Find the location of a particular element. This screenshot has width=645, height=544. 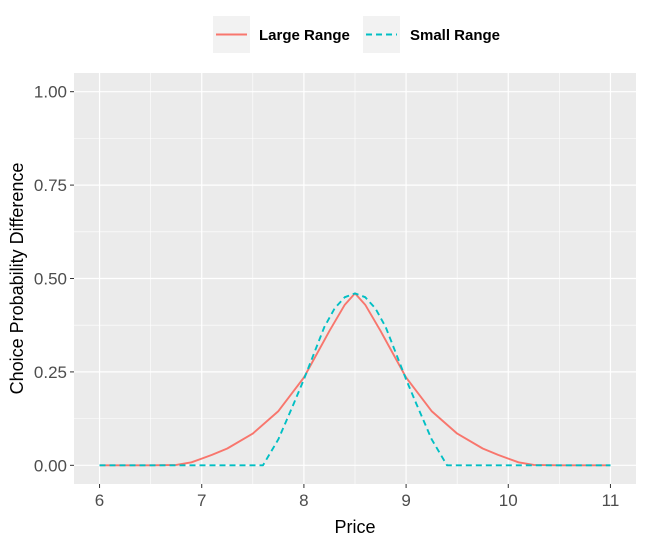

legend-label-1: Small Range is located at coordinates (455, 35).